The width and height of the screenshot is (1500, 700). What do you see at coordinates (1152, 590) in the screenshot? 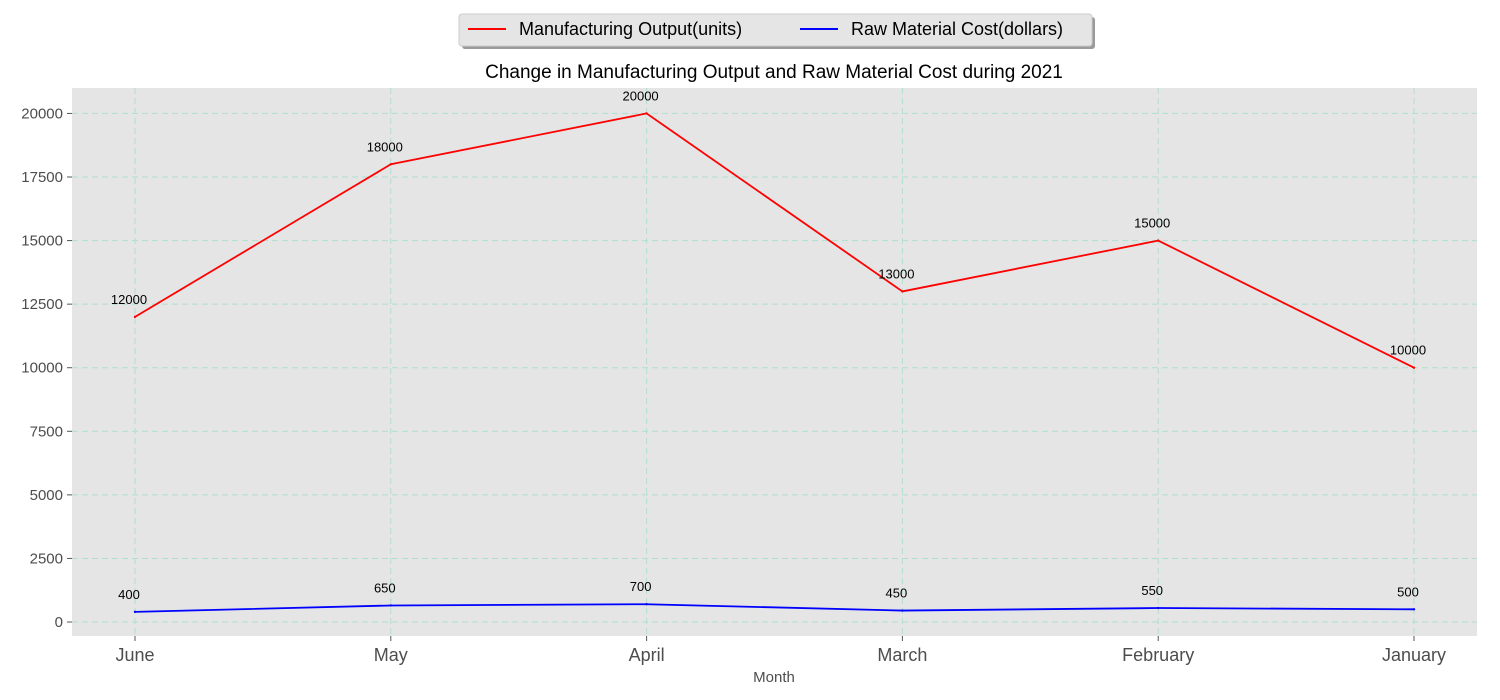
I see `data-label: 550` at bounding box center [1152, 590].